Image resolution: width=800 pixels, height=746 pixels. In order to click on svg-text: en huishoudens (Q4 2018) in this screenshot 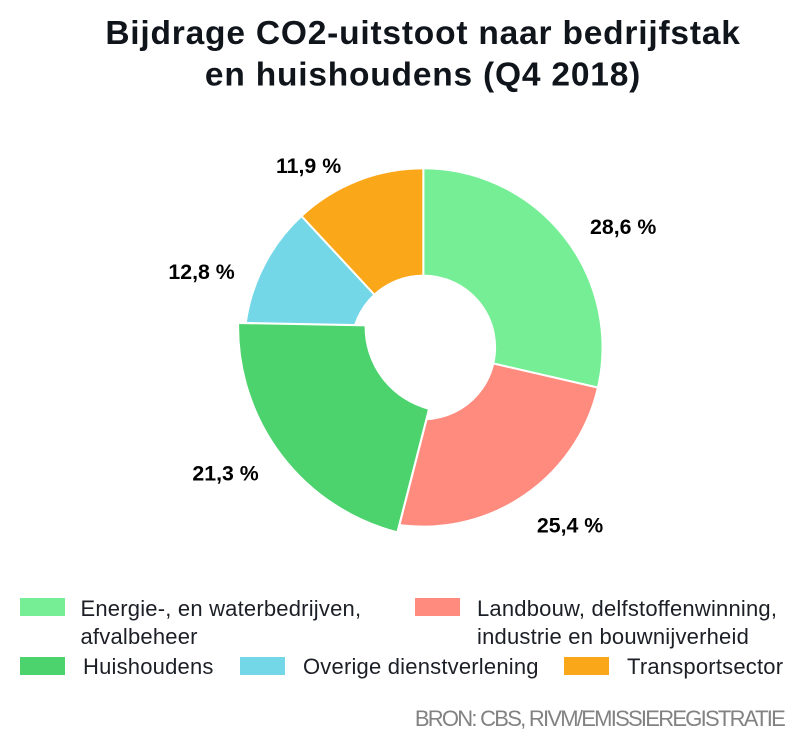, I will do `click(423, 75)`.